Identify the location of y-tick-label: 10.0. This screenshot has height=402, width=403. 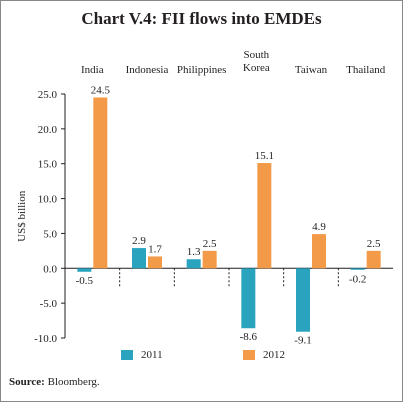
(48, 200).